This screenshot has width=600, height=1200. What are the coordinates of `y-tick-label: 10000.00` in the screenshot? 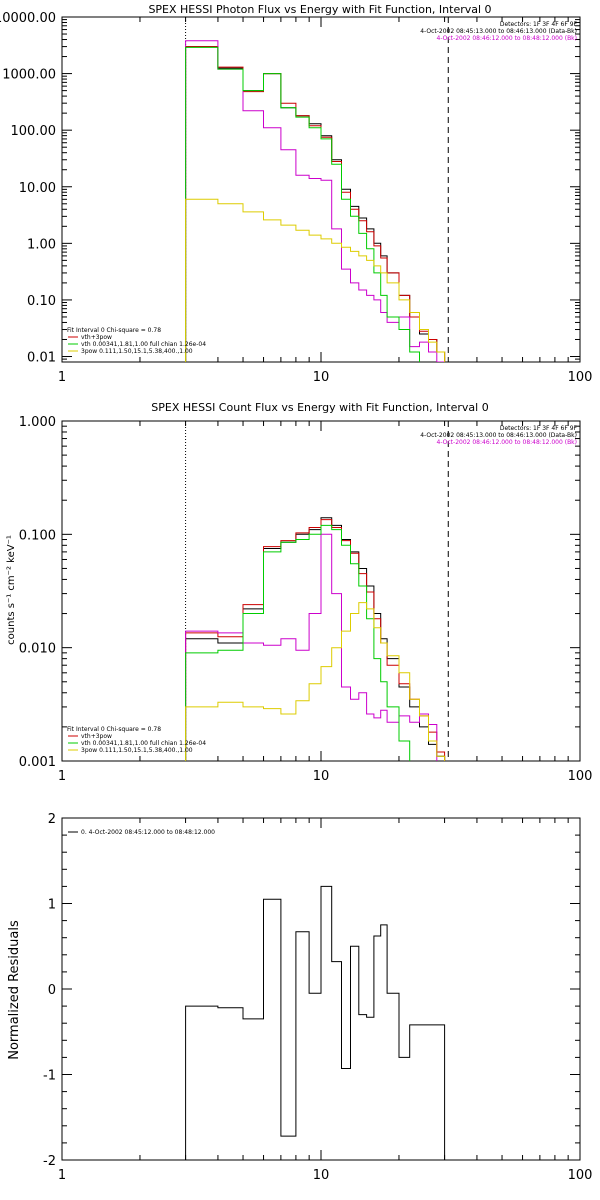 It's located at (28, 18).